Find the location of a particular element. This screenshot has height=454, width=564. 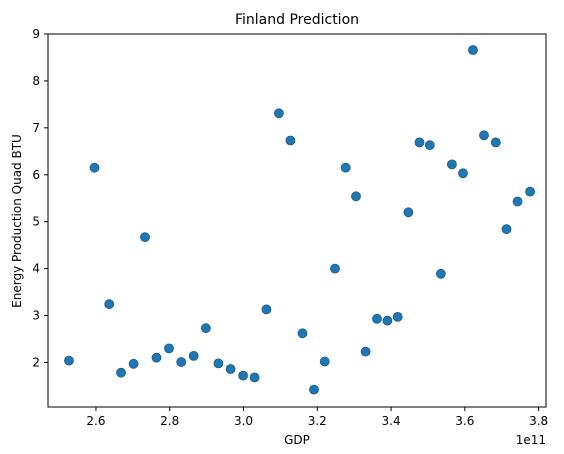

x-axis: 2.6 2.8 3.0 3.2 3.4 3.6 3.8 is located at coordinates (317, 417).